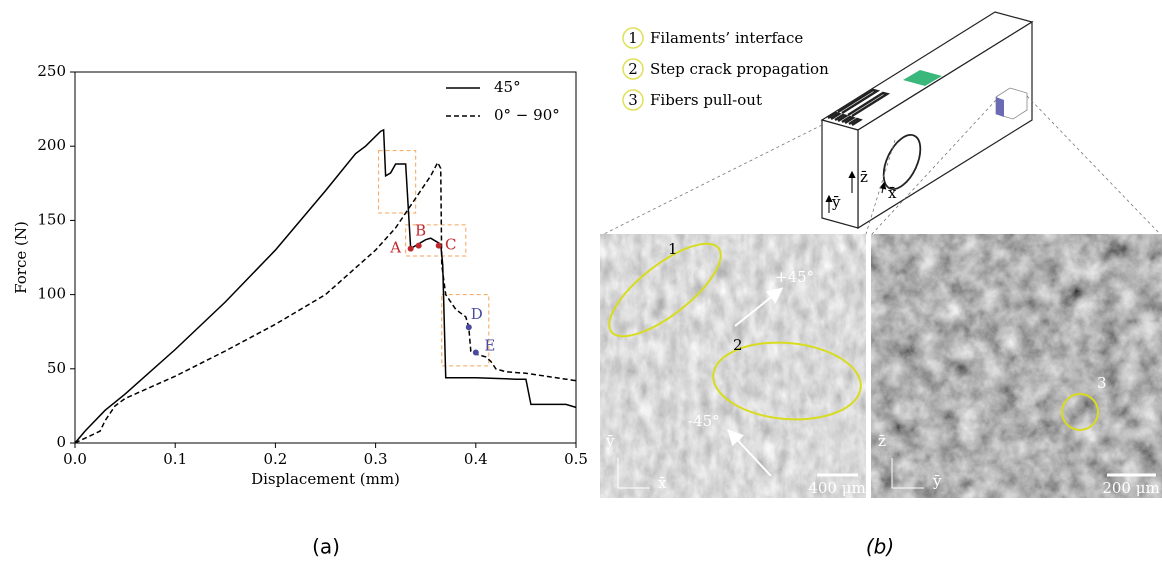 The width and height of the screenshot is (1162, 565). What do you see at coordinates (51, 71) in the screenshot?
I see `y-tick-label: 250` at bounding box center [51, 71].